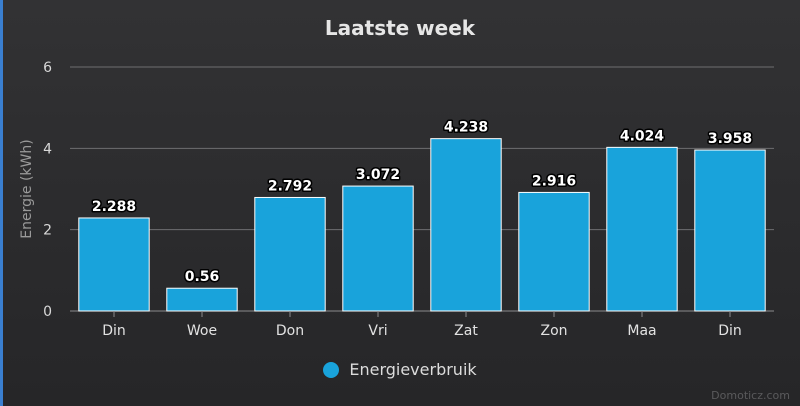  I want to click on data-label: 3.958, so click(730, 139).